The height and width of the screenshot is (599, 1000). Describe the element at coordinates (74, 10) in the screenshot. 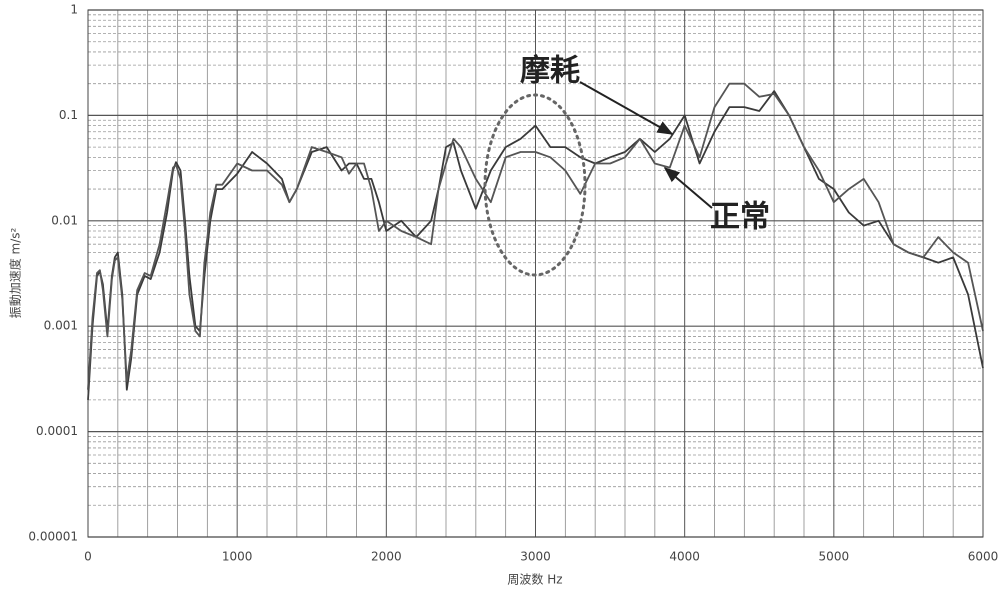

I see `y-tick-label: 1` at that location.